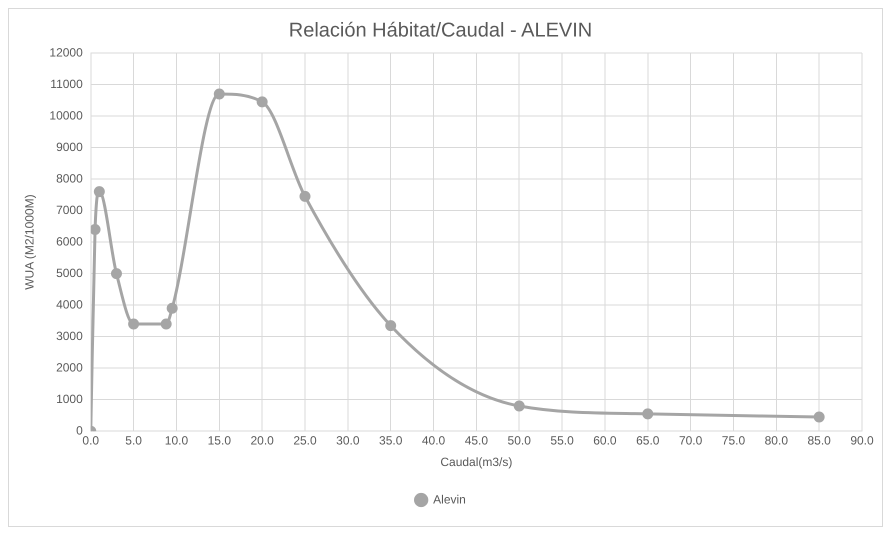  I want to click on x-tick-label: 0.0, so click(91, 441).